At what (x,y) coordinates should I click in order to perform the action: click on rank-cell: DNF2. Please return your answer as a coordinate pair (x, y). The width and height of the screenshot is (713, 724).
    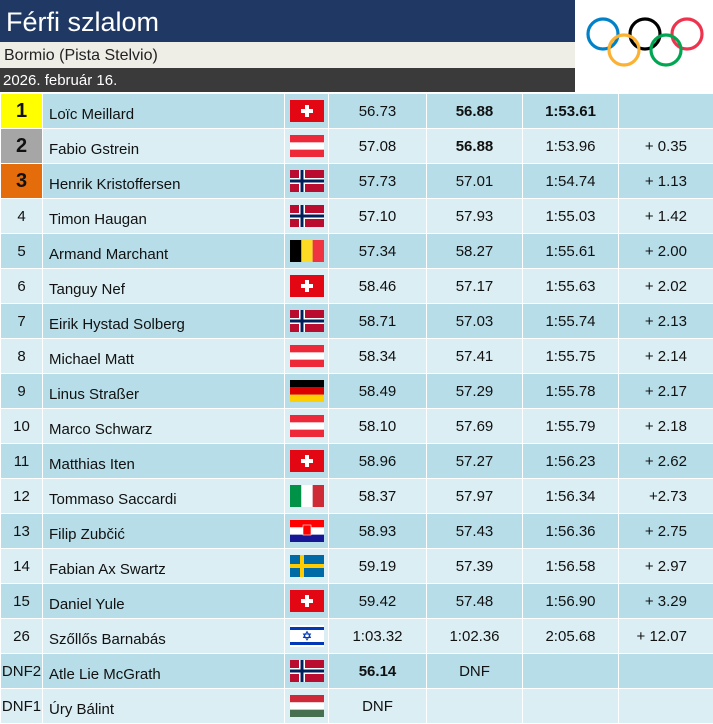
    Looking at the image, I should click on (22, 671).